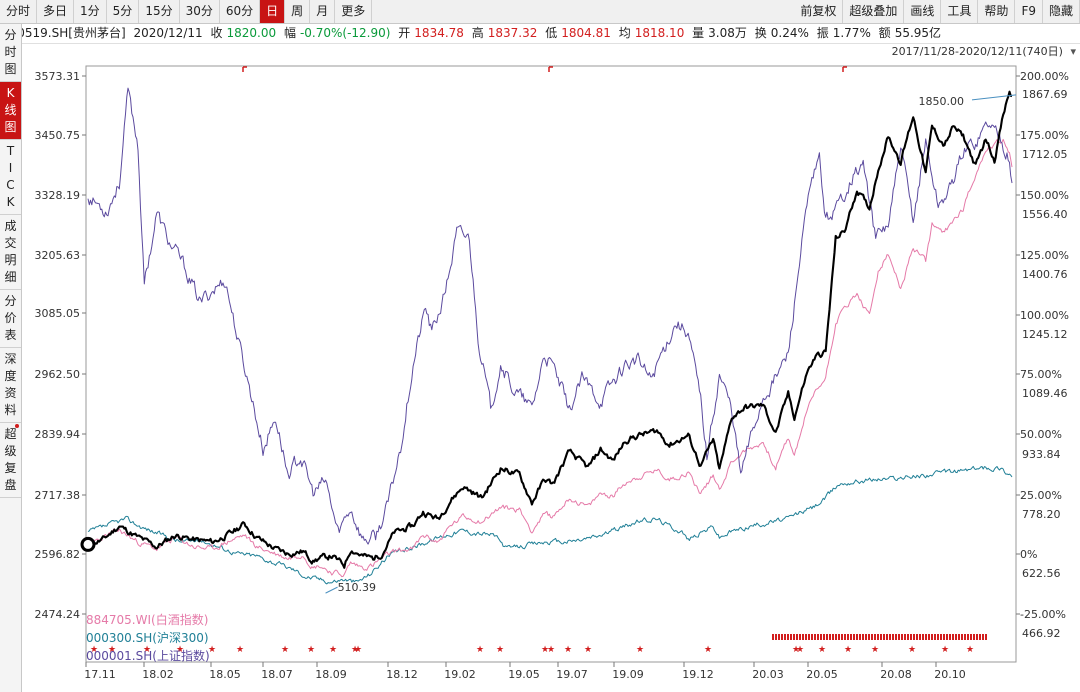 The height and width of the screenshot is (692, 1080). I want to click on period-tab-4: 15分, so click(159, 11).